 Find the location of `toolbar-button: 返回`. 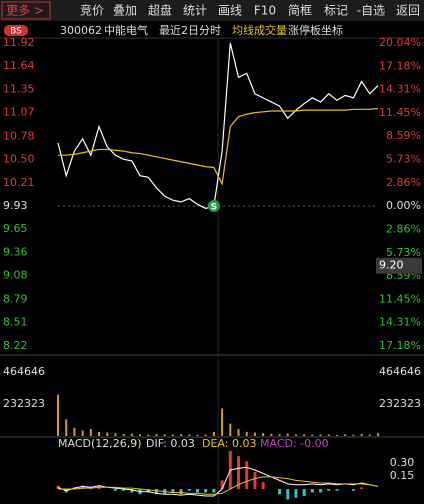

toolbar-button: 返回 is located at coordinates (408, 11).